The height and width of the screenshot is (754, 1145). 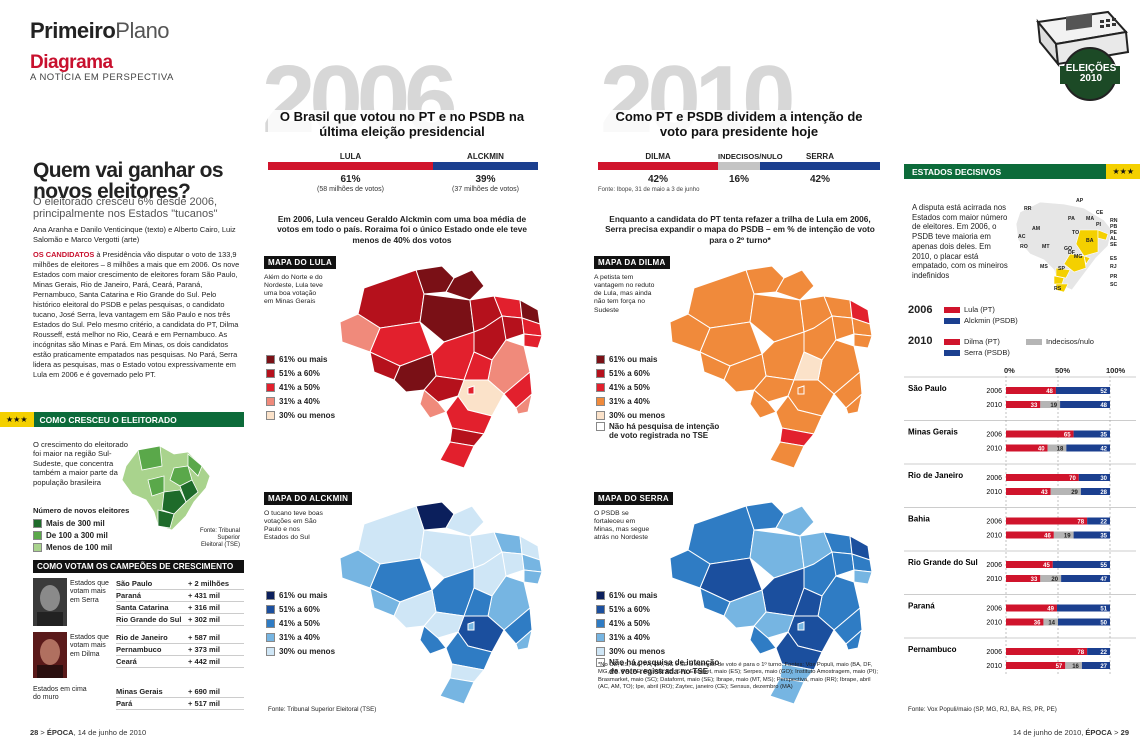 What do you see at coordinates (180, 608) in the screenshot?
I see `table-row: Santa Catarina + 316 mil` at bounding box center [180, 608].